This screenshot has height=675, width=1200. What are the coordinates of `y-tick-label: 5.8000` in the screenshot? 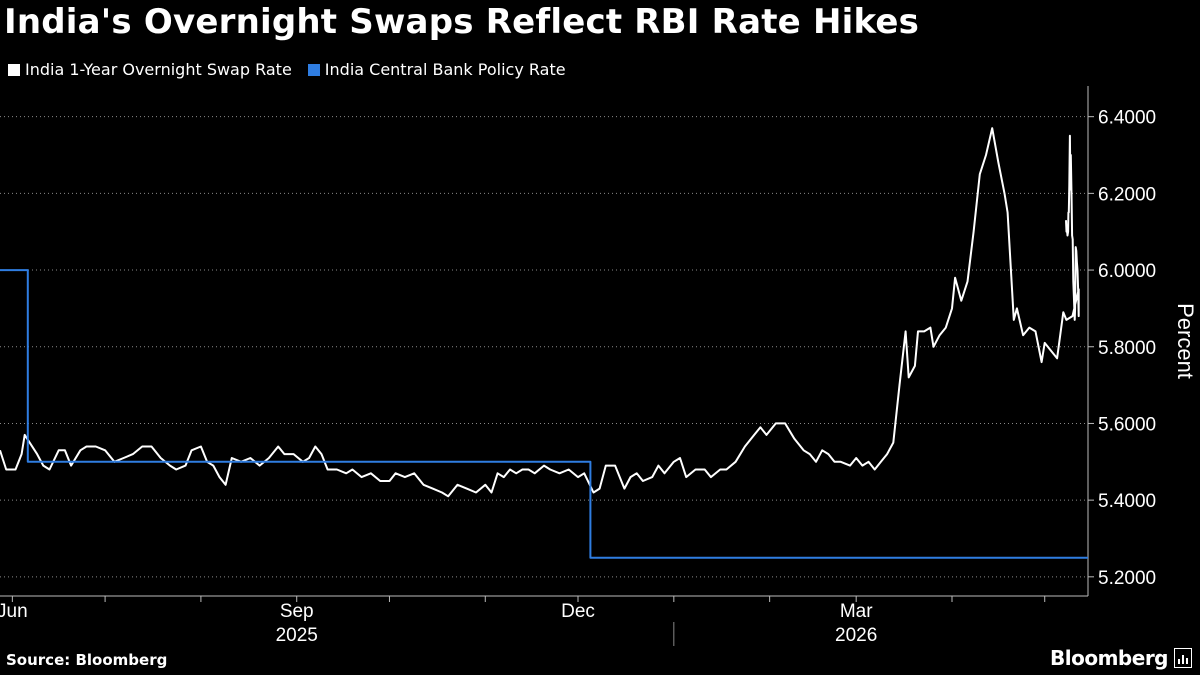 It's located at (1127, 348).